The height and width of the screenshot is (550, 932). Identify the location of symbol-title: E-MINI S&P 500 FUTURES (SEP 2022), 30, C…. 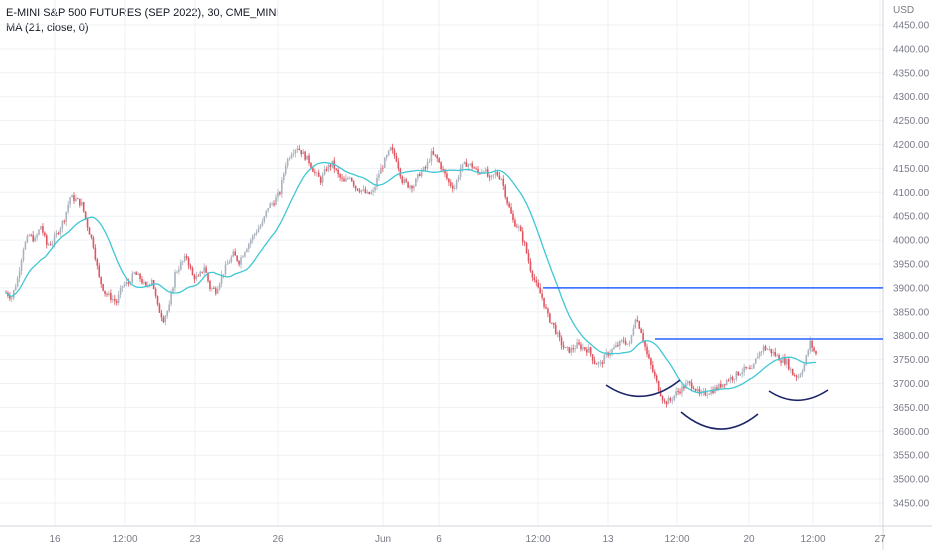
(143, 13).